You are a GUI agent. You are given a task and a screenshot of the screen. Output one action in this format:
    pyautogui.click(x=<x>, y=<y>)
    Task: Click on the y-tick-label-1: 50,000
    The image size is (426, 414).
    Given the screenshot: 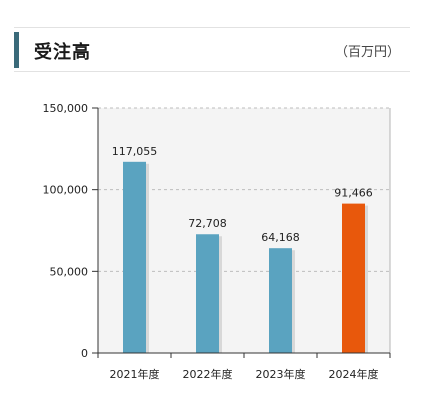 What is the action you would take?
    pyautogui.click(x=69, y=271)
    